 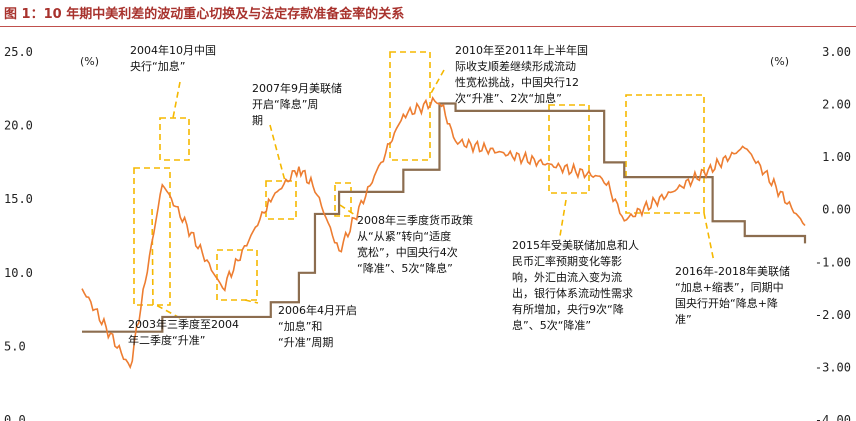 What do you see at coordinates (572, 293) in the screenshot?
I see `annotation-line: 出，银行体系流动性需求` at bounding box center [572, 293].